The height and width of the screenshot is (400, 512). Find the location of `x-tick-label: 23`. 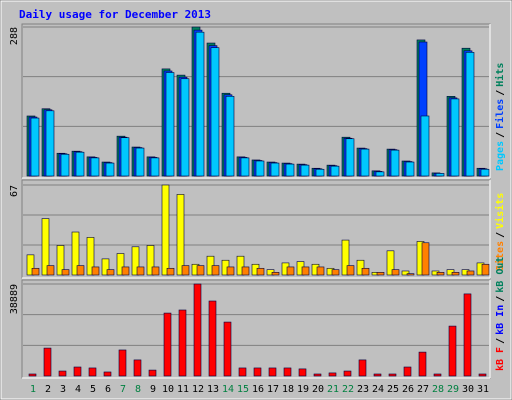

x-tick-label: 23 is located at coordinates (363, 389).